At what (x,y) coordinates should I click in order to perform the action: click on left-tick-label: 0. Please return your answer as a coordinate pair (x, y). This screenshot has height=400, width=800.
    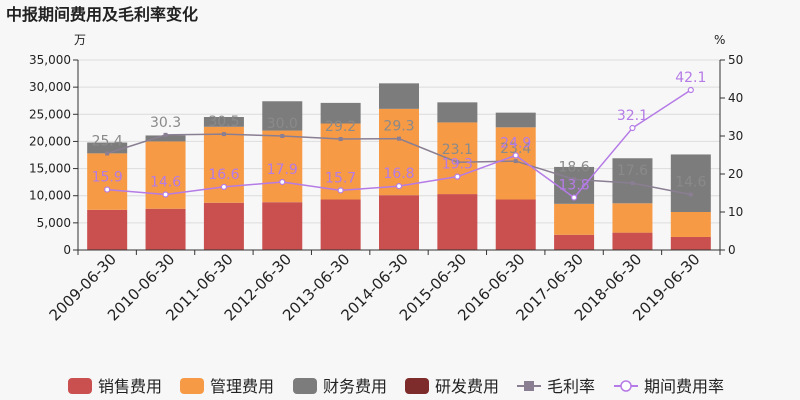
    Looking at the image, I should click on (67, 250).